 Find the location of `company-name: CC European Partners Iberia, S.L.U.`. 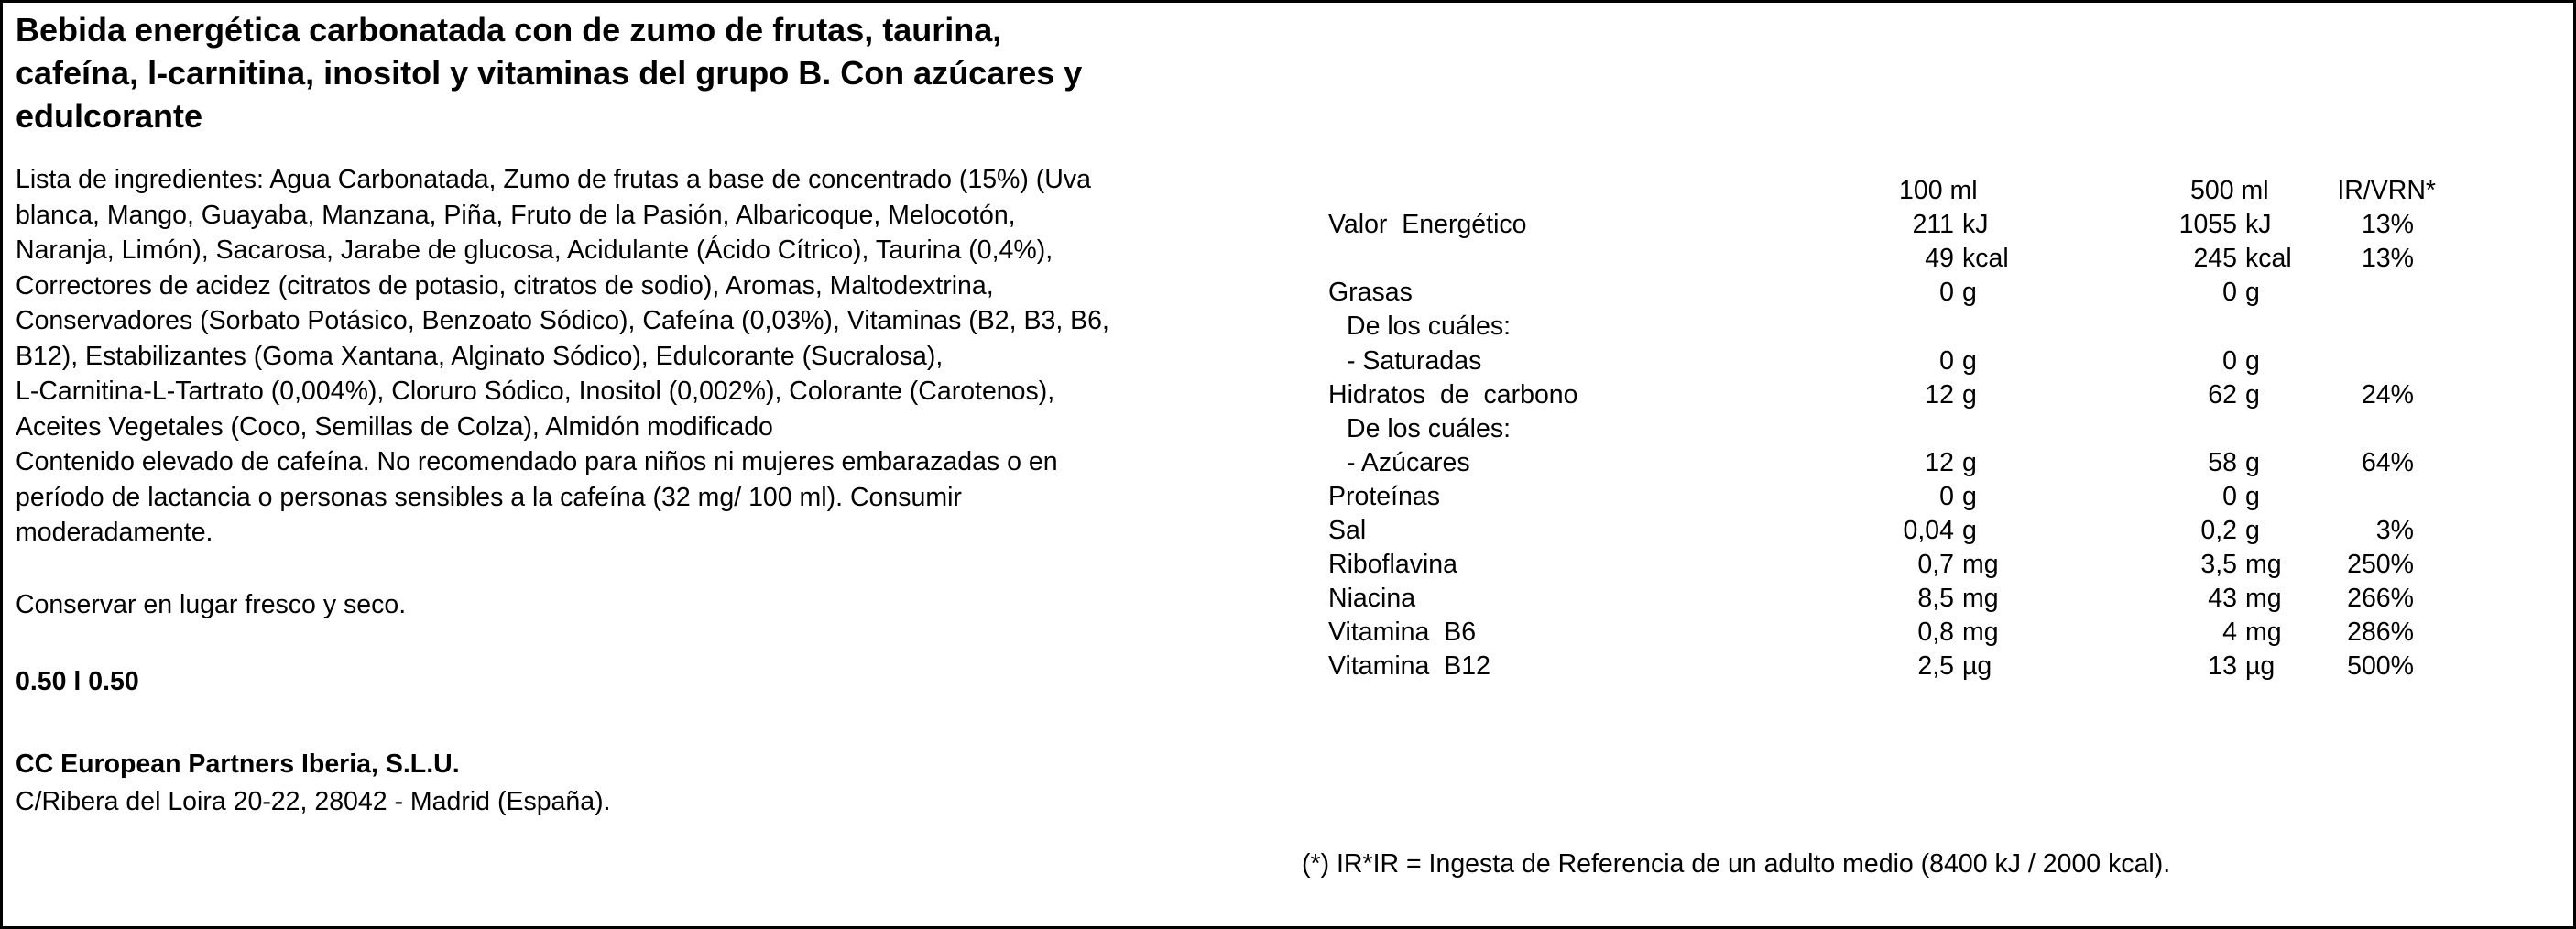

company-name: CC European Partners Iberia, S.L.U. is located at coordinates (238, 764).